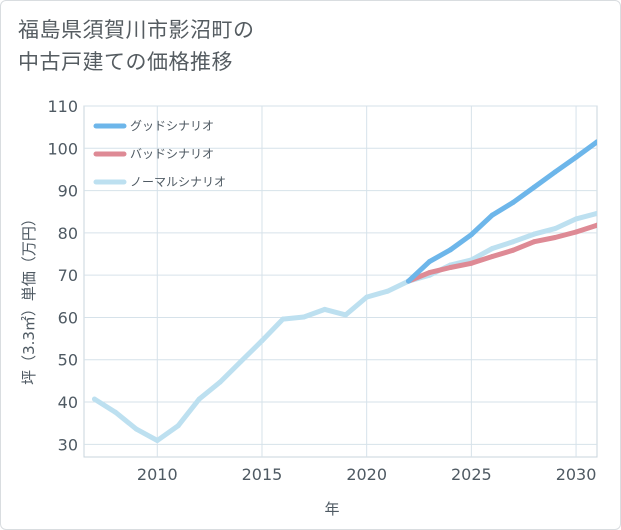  What do you see at coordinates (68, 402) in the screenshot?
I see `y-tick-label: 40` at bounding box center [68, 402].